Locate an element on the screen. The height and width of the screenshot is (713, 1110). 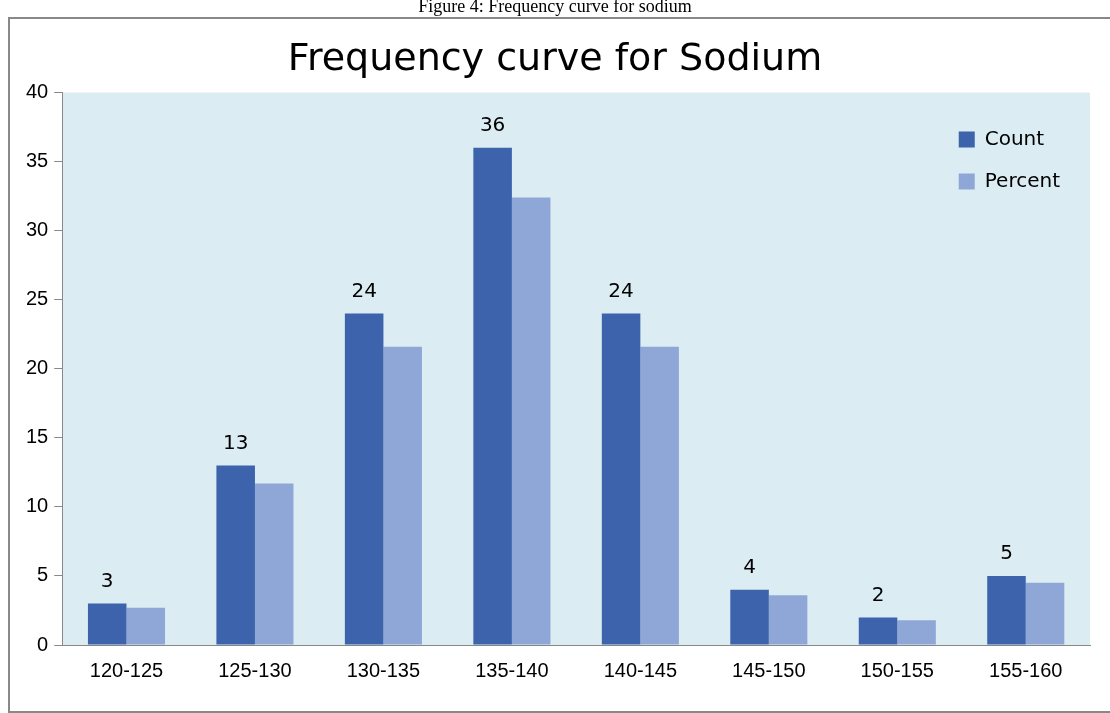
data-label: 3 is located at coordinates (107, 579).